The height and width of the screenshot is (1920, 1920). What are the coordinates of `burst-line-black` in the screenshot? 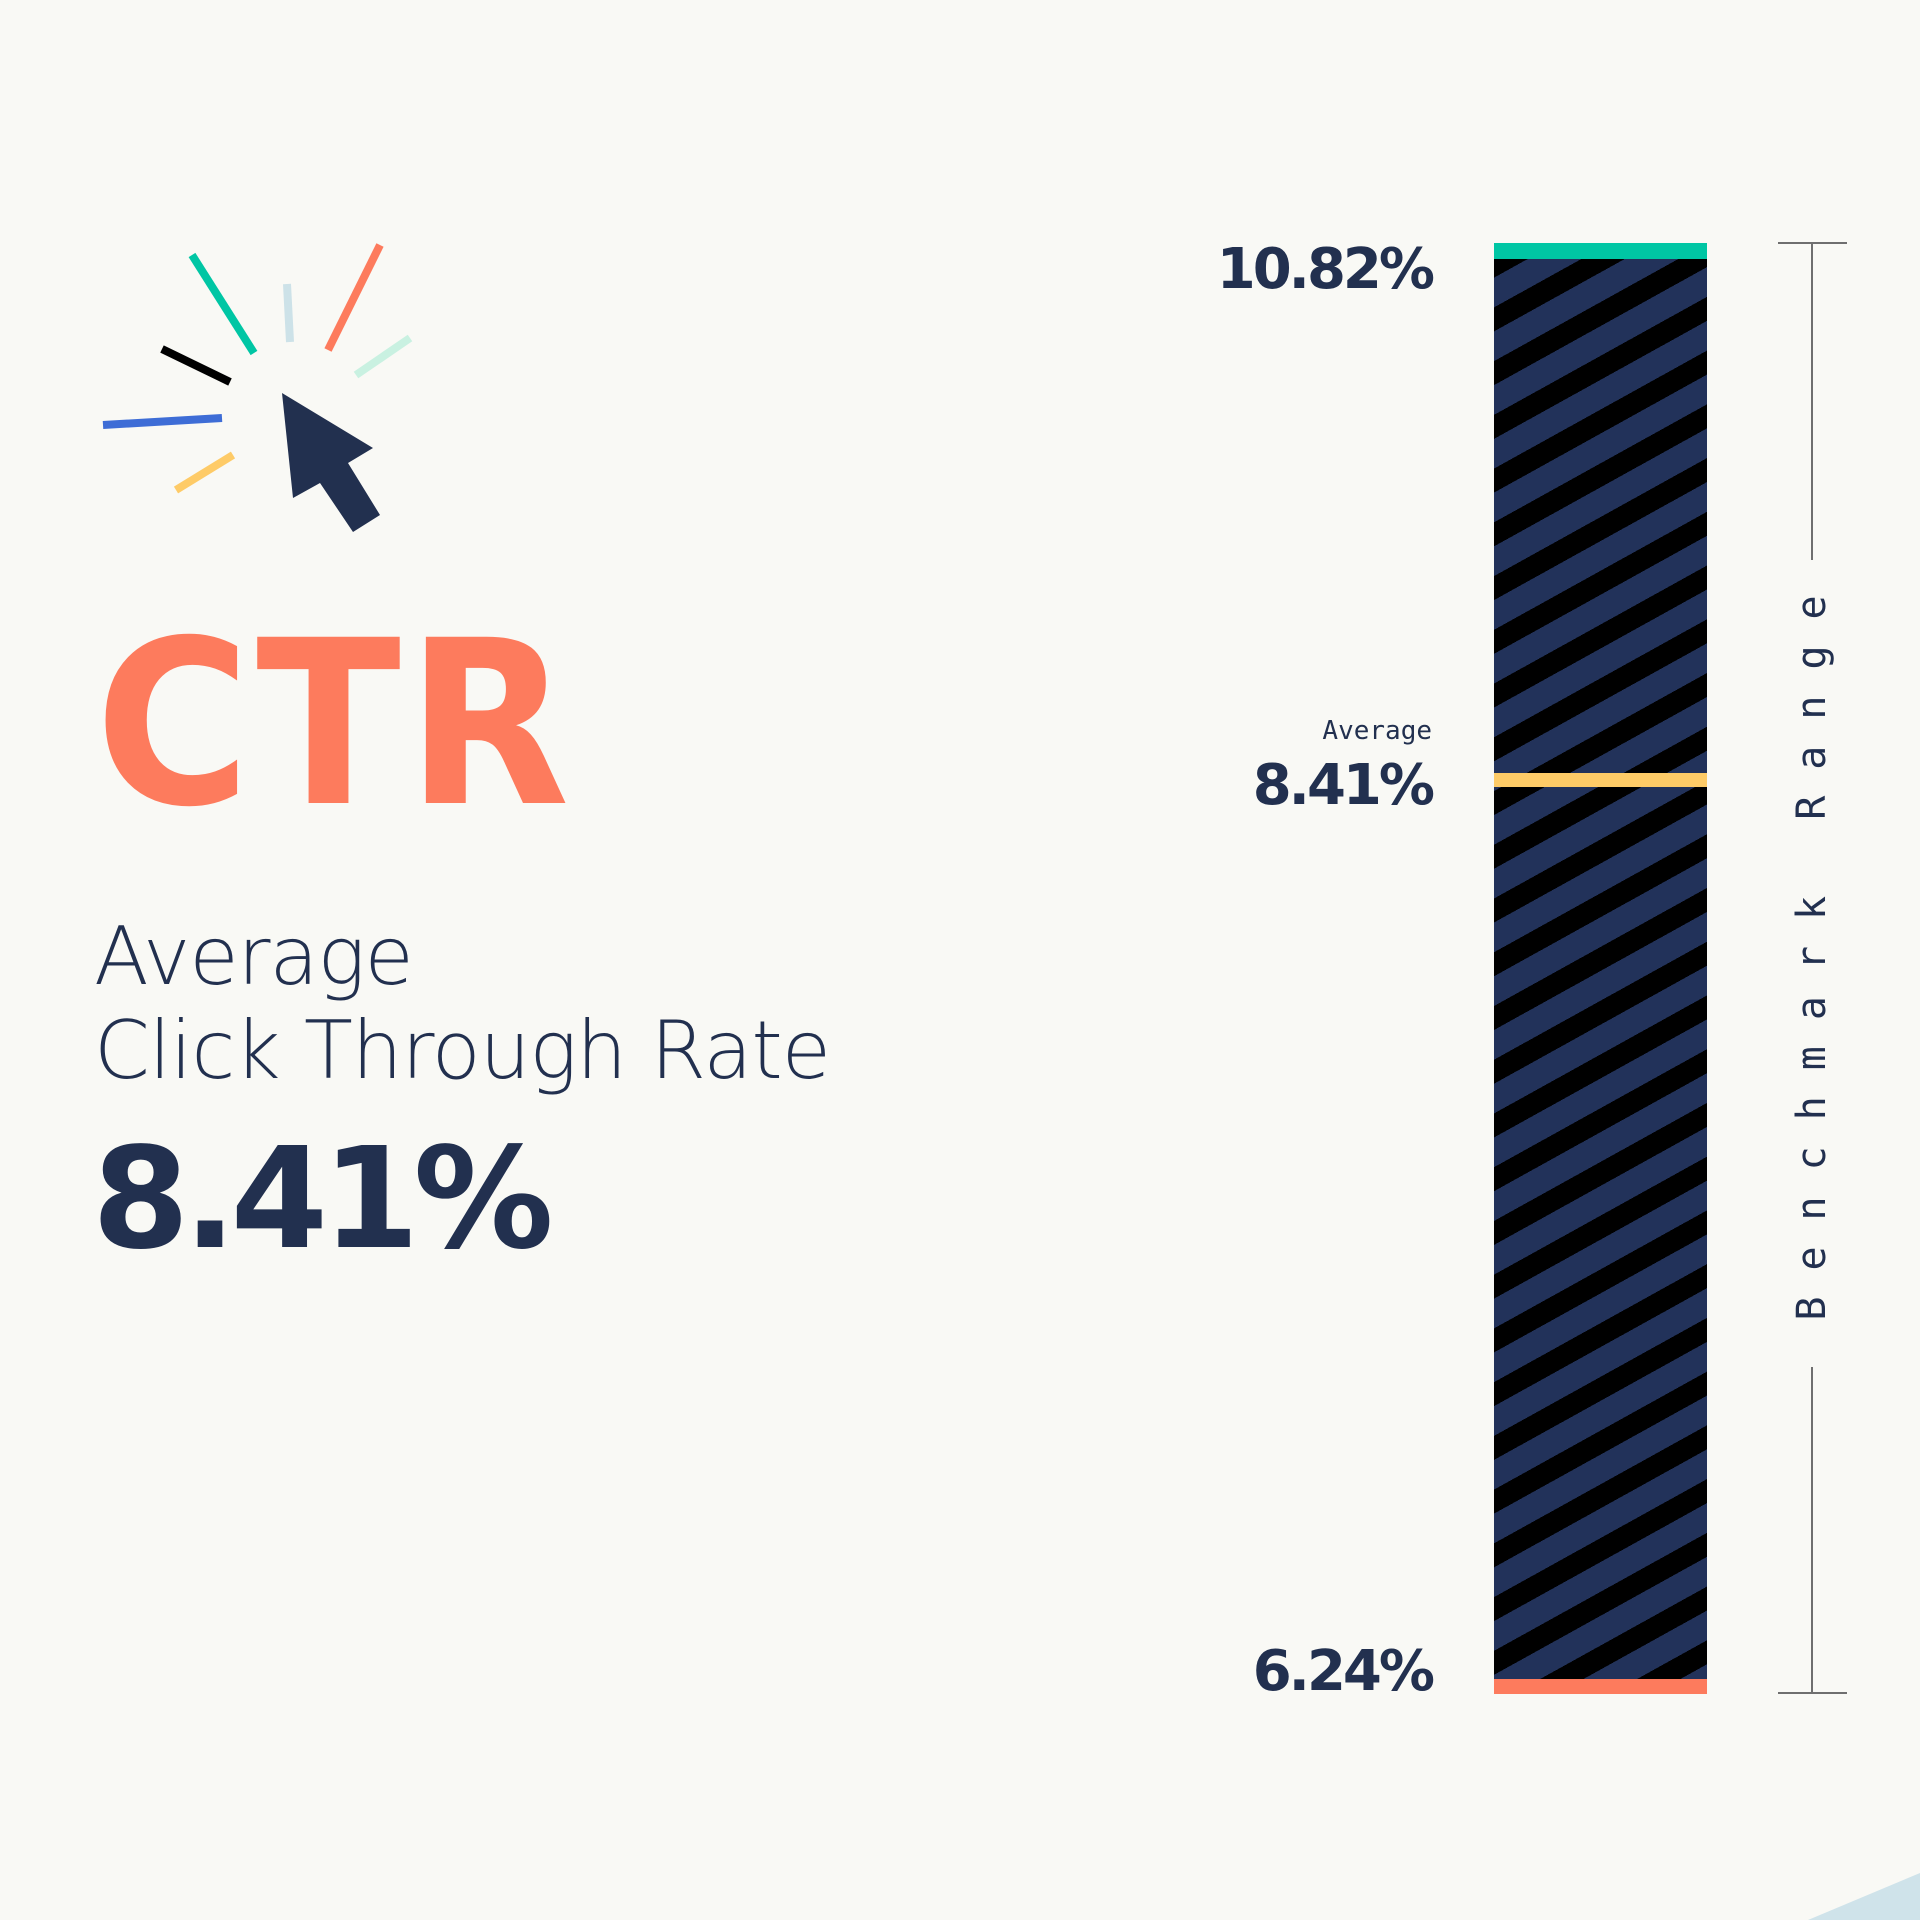 It's located at (196, 365).